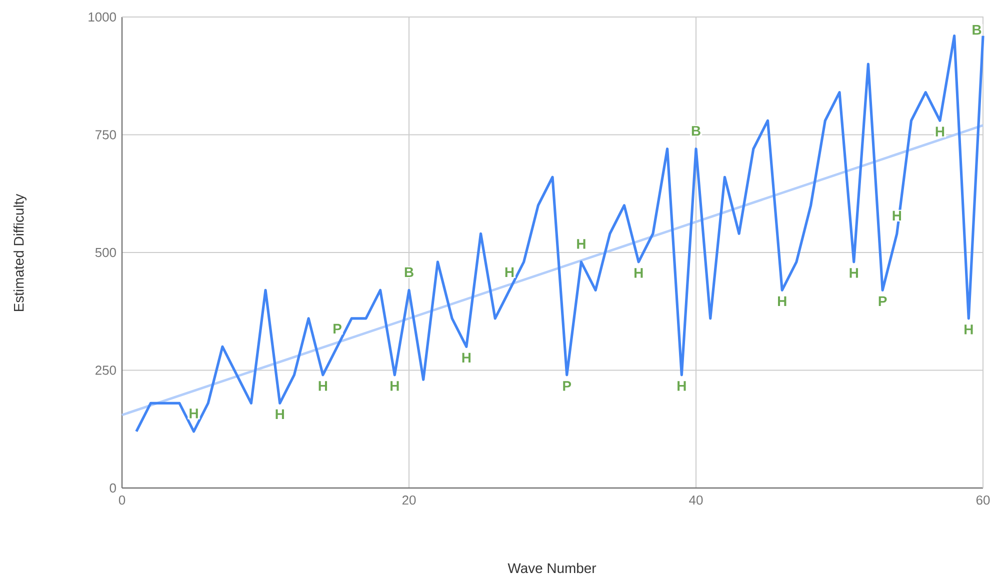 This screenshot has width=1000, height=580. I want to click on y-axis-title: Estimated Difficulty, so click(20, 253).